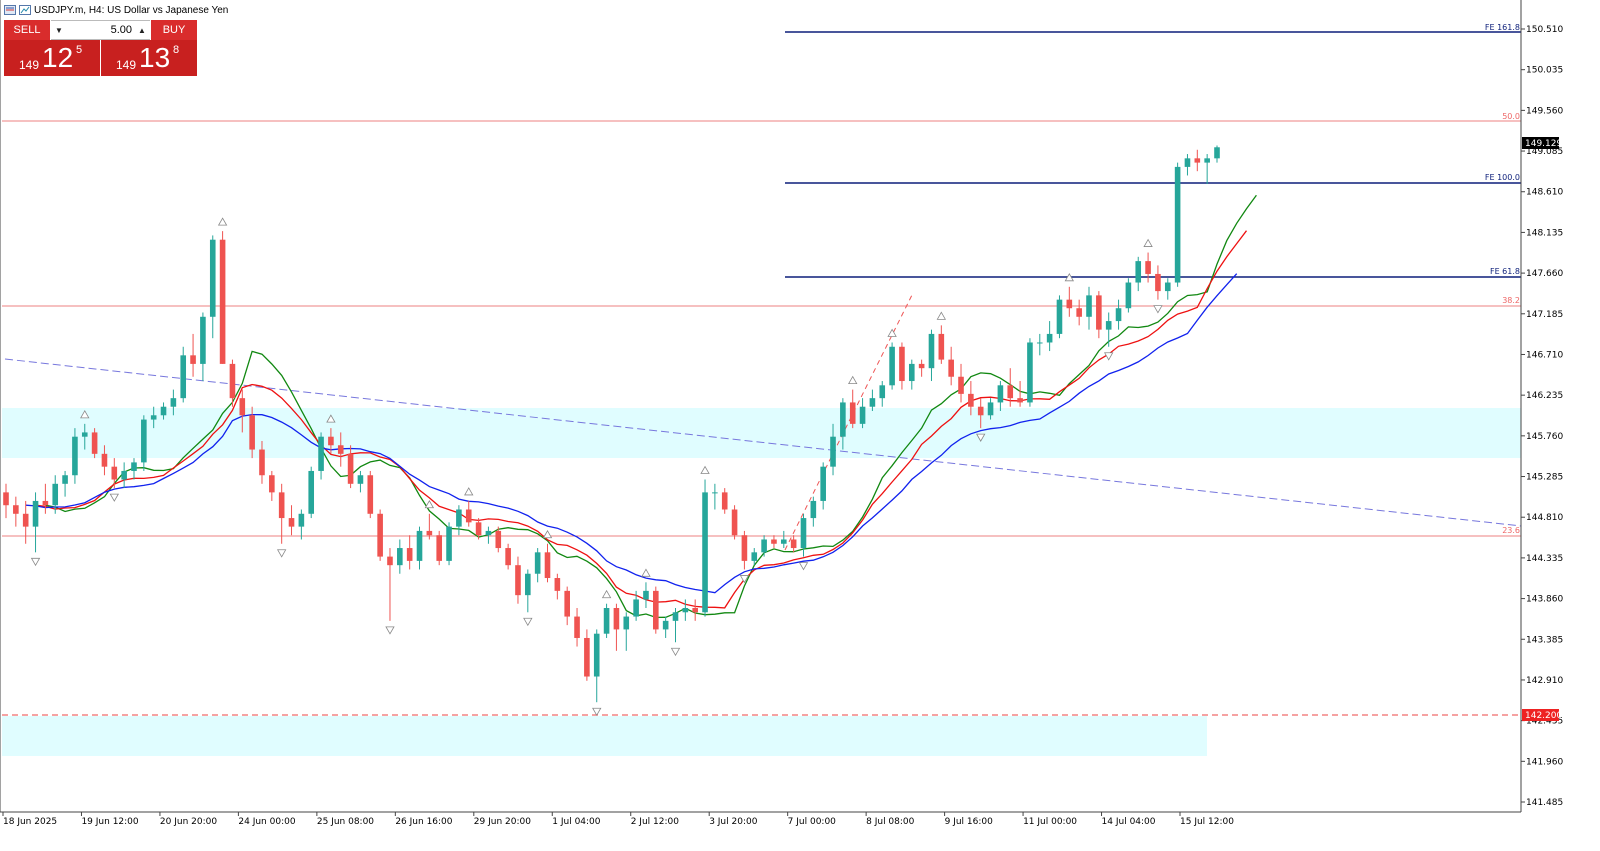  I want to click on fib-382-label: 38.2, so click(1511, 300).